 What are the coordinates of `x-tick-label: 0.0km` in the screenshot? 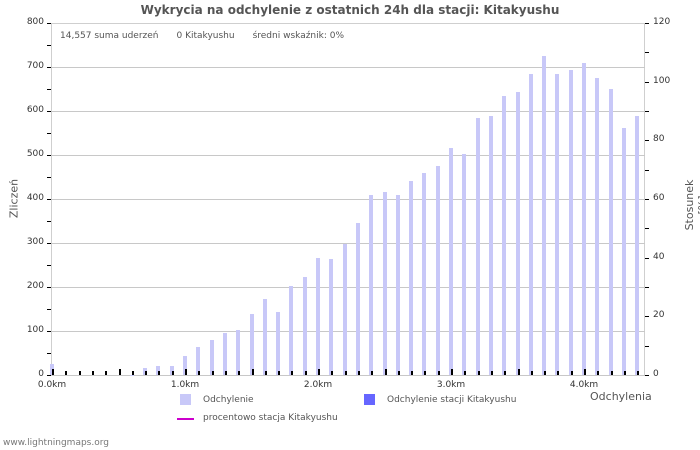 It's located at (52, 385).